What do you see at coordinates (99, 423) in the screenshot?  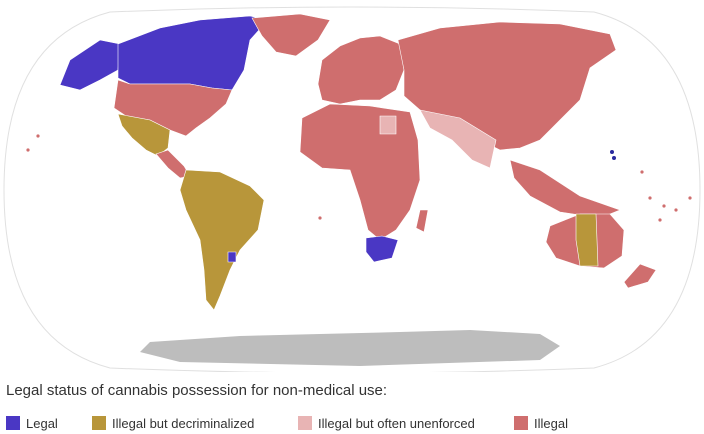 I see `legend-swatch-decriminalized` at bounding box center [99, 423].